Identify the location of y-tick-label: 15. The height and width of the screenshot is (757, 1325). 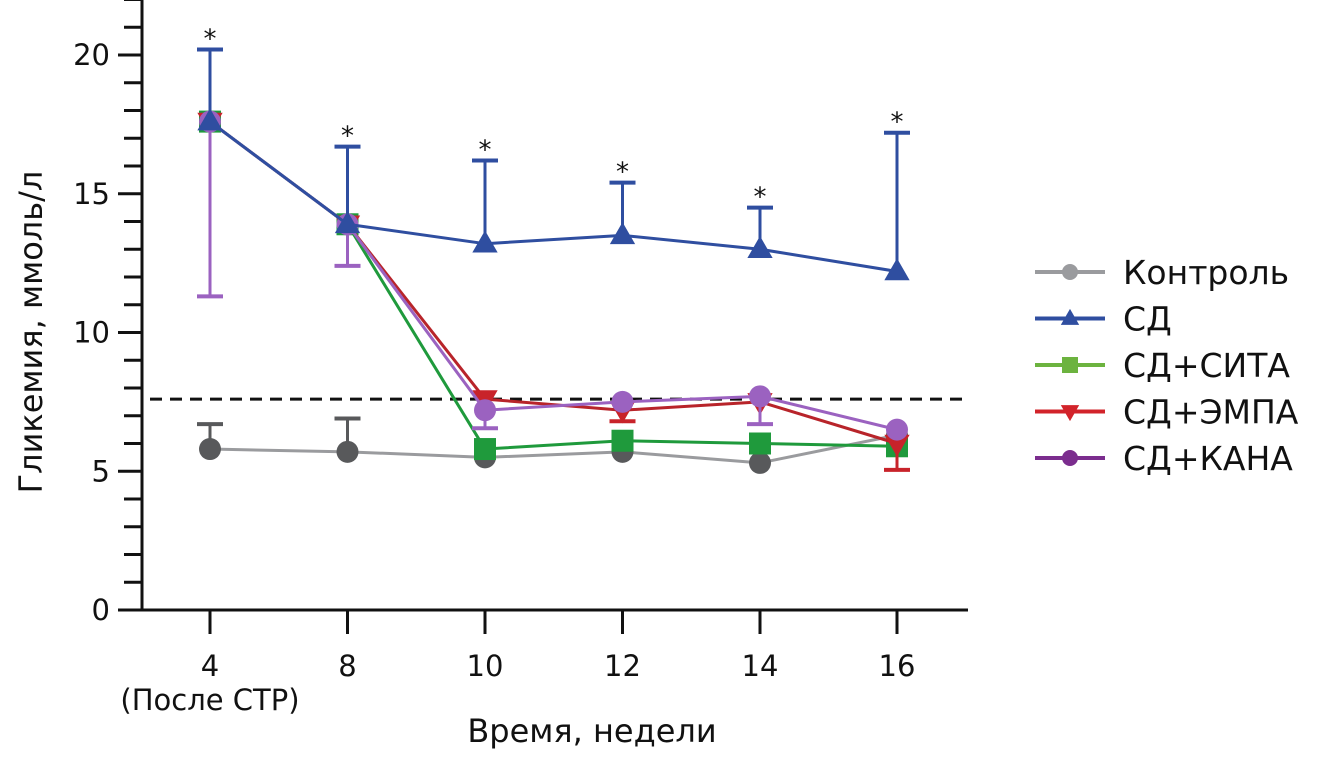
(91, 194).